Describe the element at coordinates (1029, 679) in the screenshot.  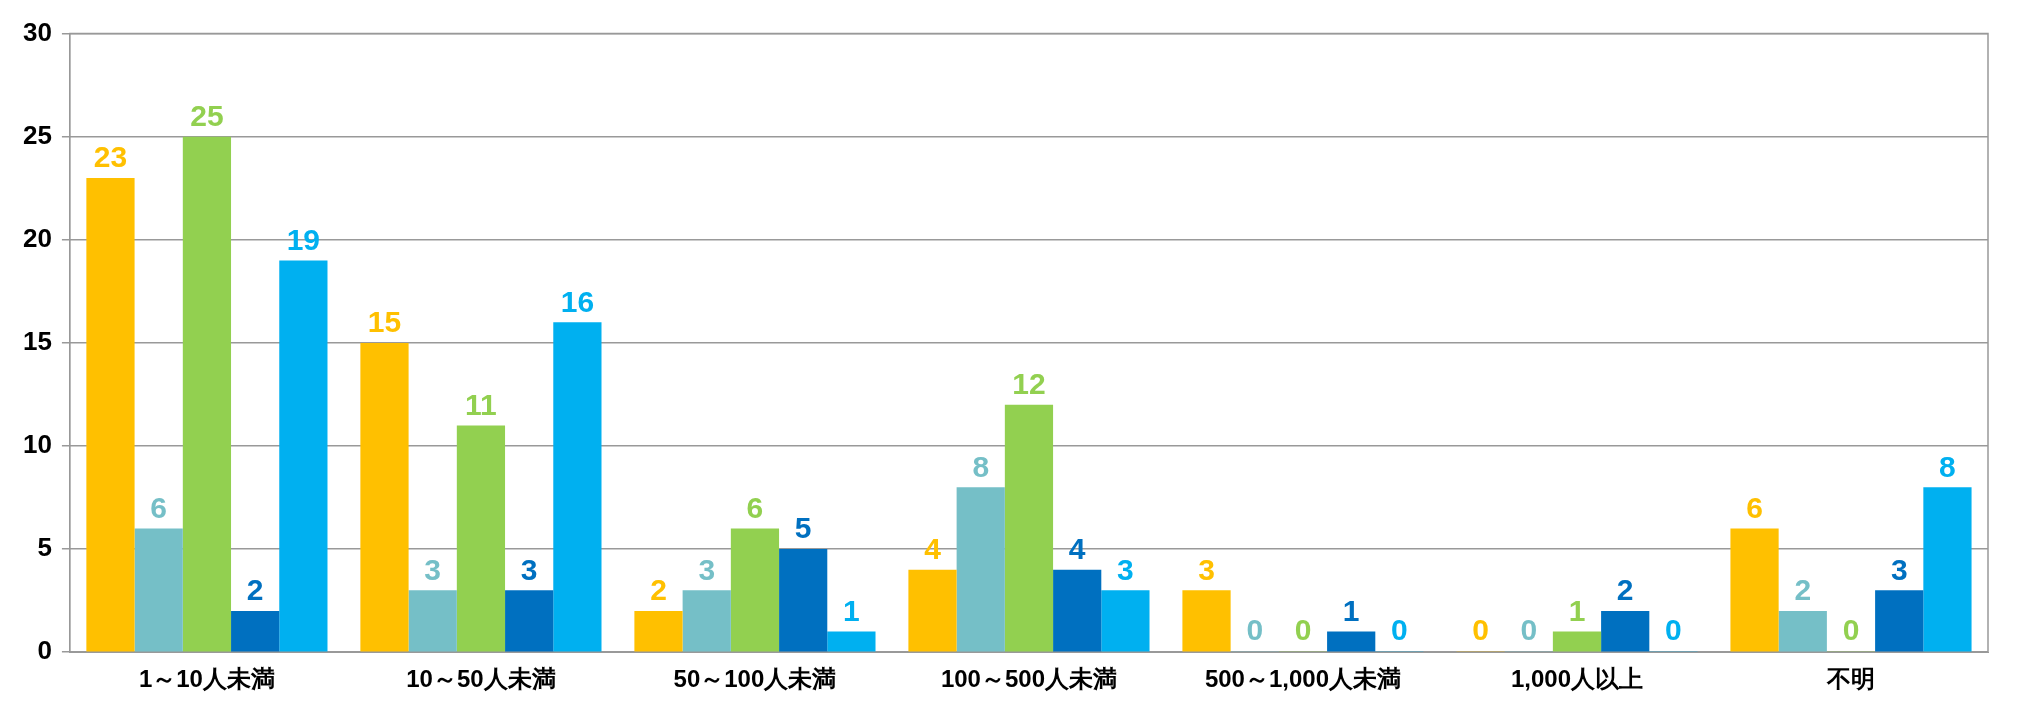
I see `x-tick-label: 100～500人未満` at that location.